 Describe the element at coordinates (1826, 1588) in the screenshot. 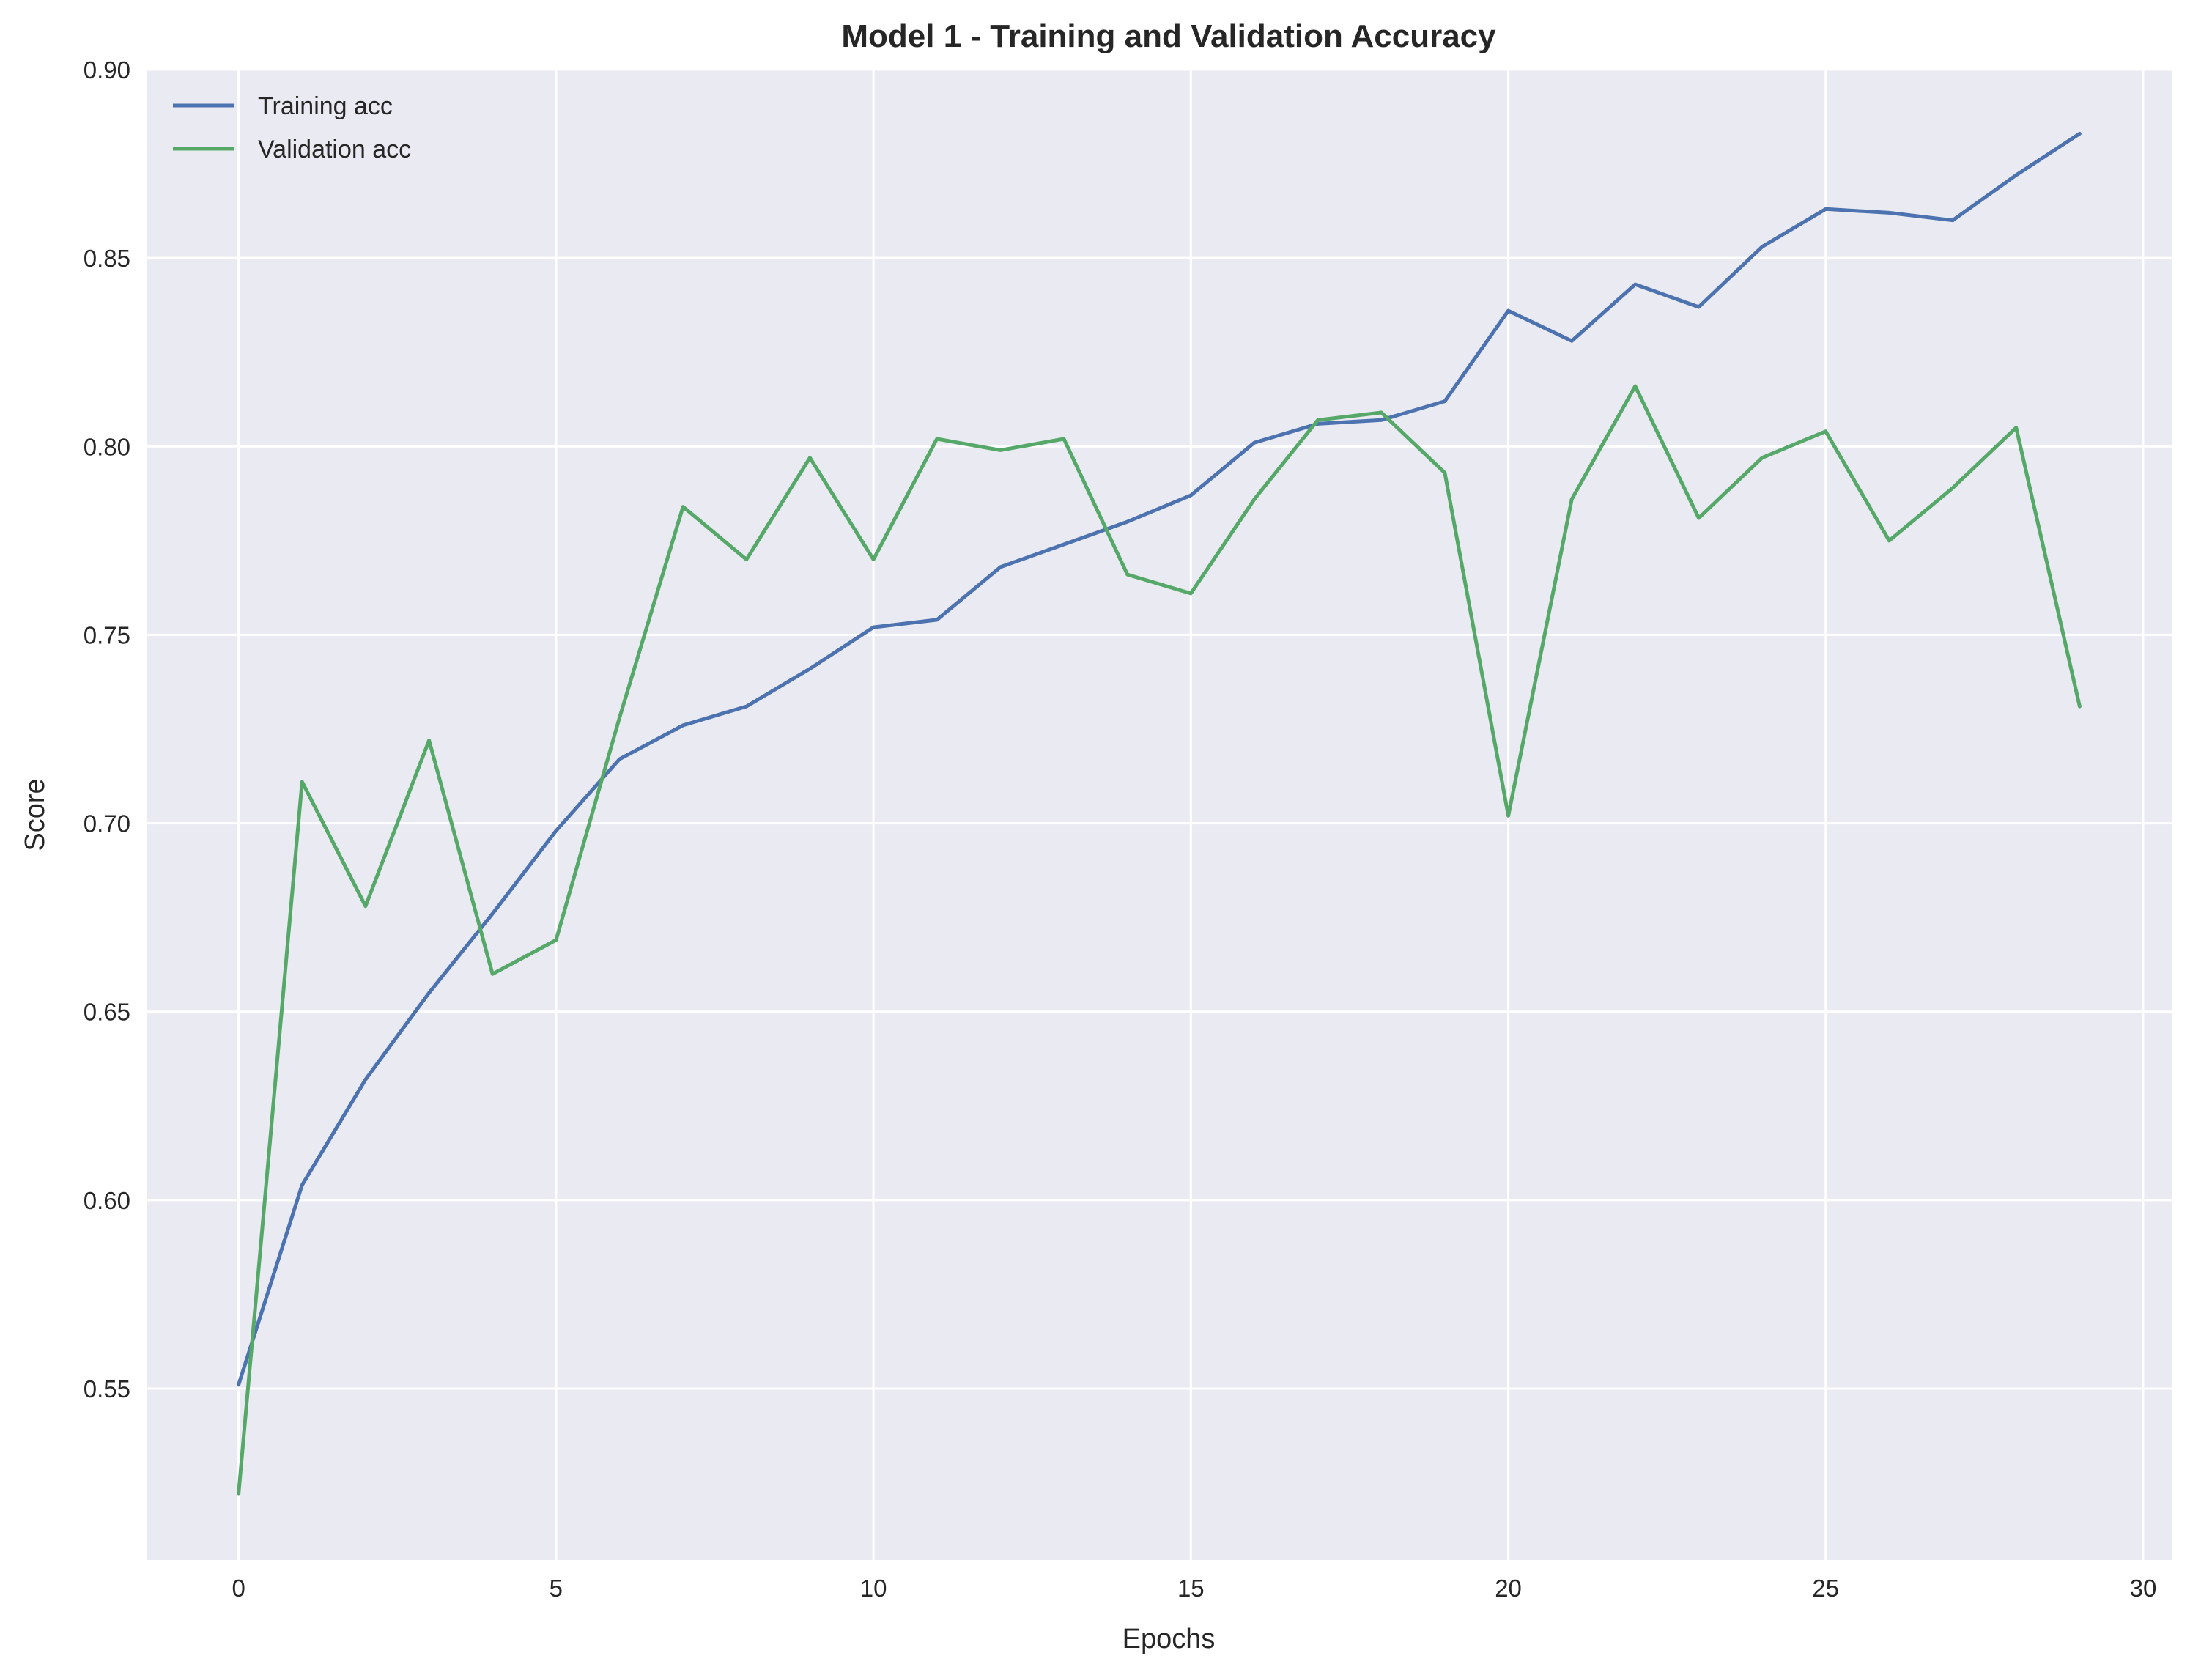

I see `x-tick-label: 25` at that location.